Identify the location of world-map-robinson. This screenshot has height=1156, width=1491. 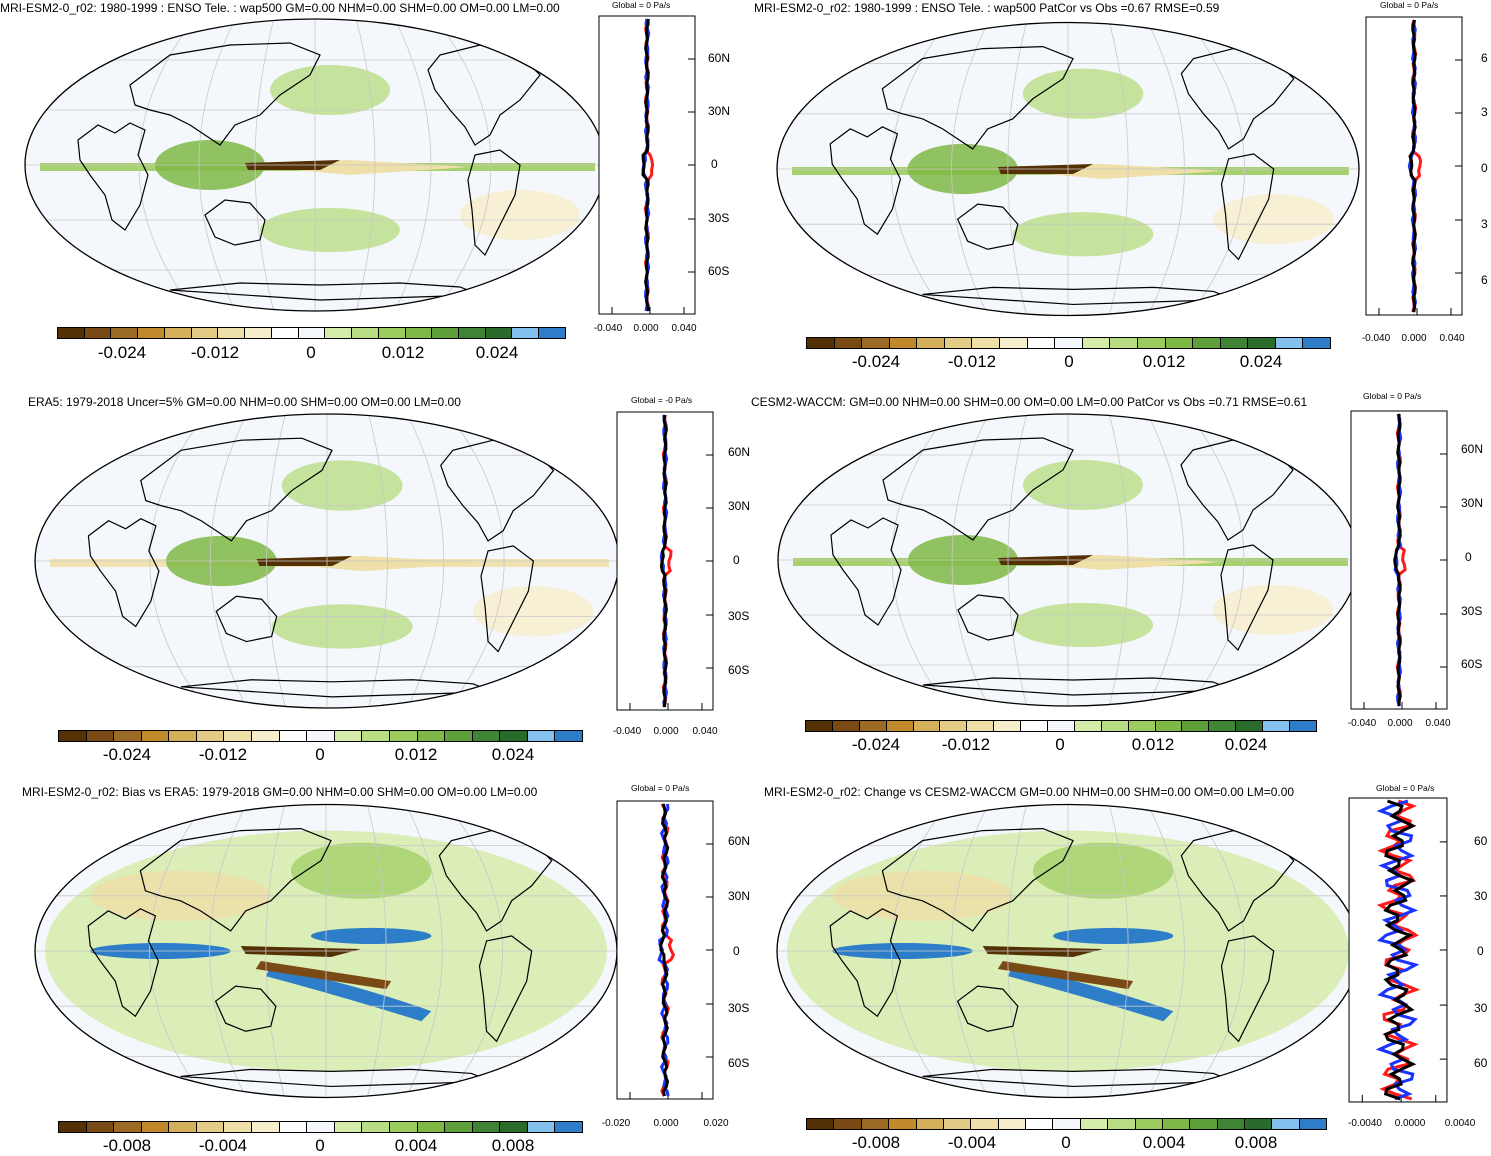
(327, 561).